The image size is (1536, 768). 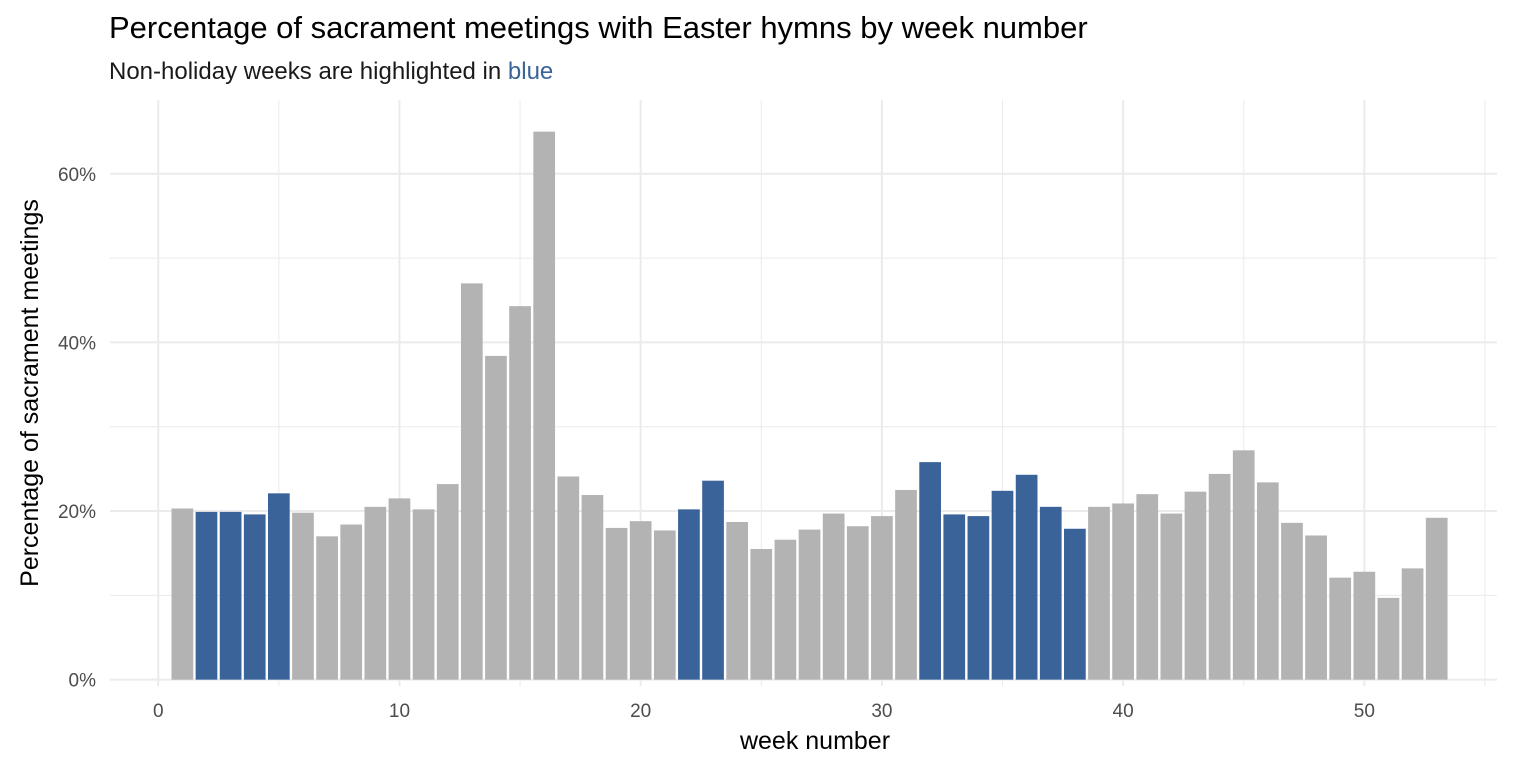 What do you see at coordinates (640, 711) in the screenshot?
I see `x-tick-label: 20` at bounding box center [640, 711].